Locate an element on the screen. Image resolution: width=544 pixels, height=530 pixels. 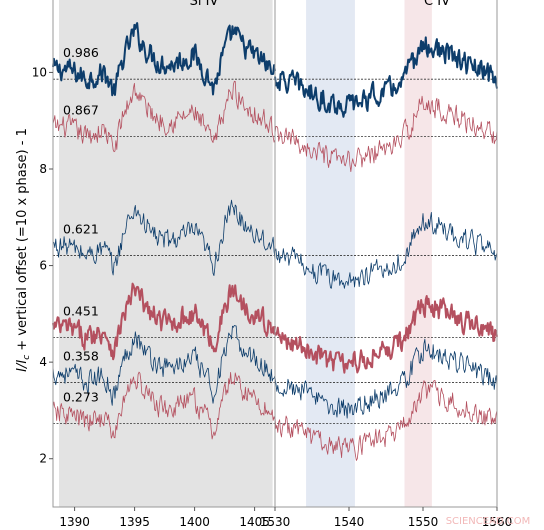
series-0.358-panel-1 is located at coordinates (386, 378).